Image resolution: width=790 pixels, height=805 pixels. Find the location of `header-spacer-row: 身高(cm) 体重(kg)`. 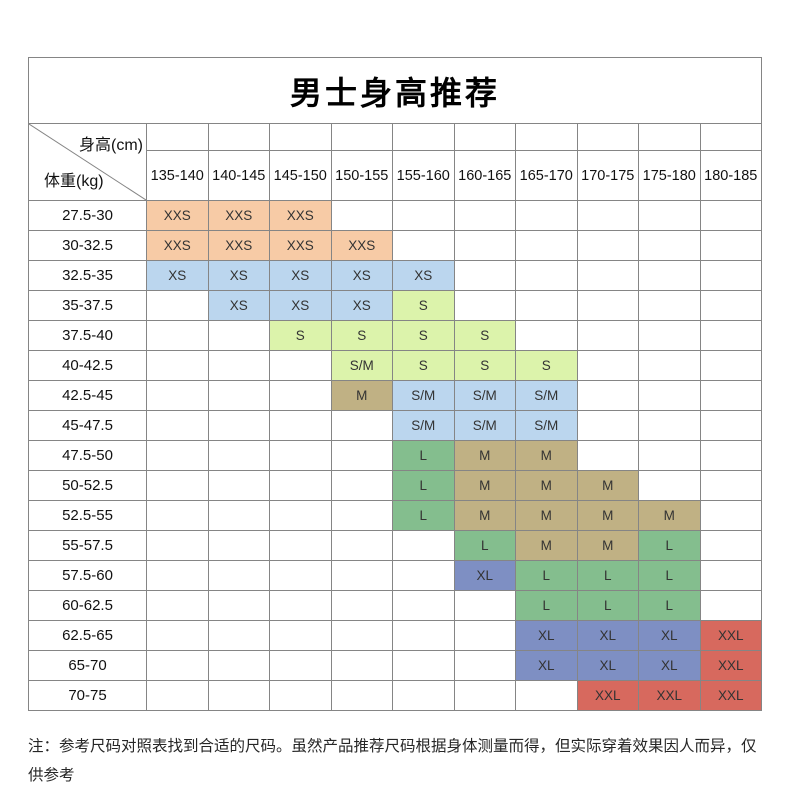

header-spacer-row: 身高(cm) 体重(kg) is located at coordinates (395, 162).